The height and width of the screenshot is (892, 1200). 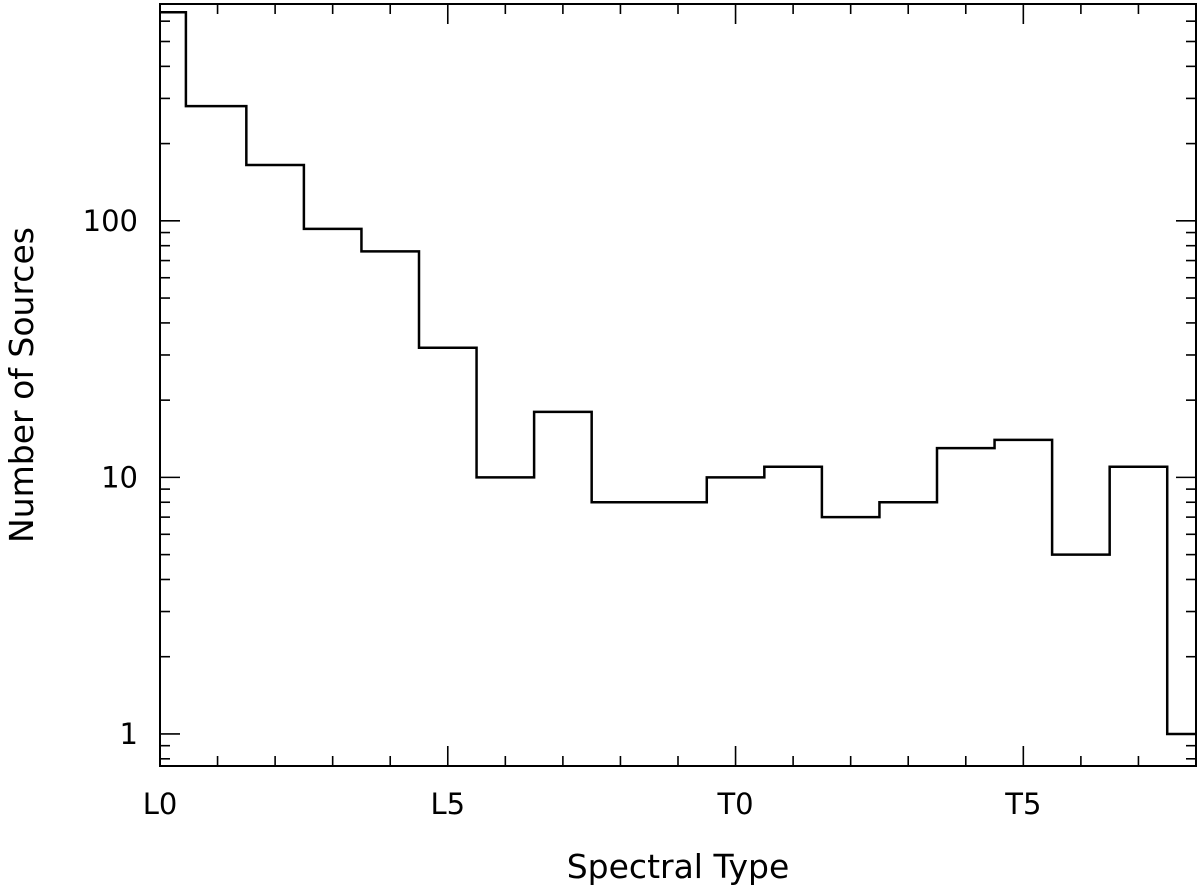 I want to click on y-axis-label: Number of Sources, so click(x=21, y=385).